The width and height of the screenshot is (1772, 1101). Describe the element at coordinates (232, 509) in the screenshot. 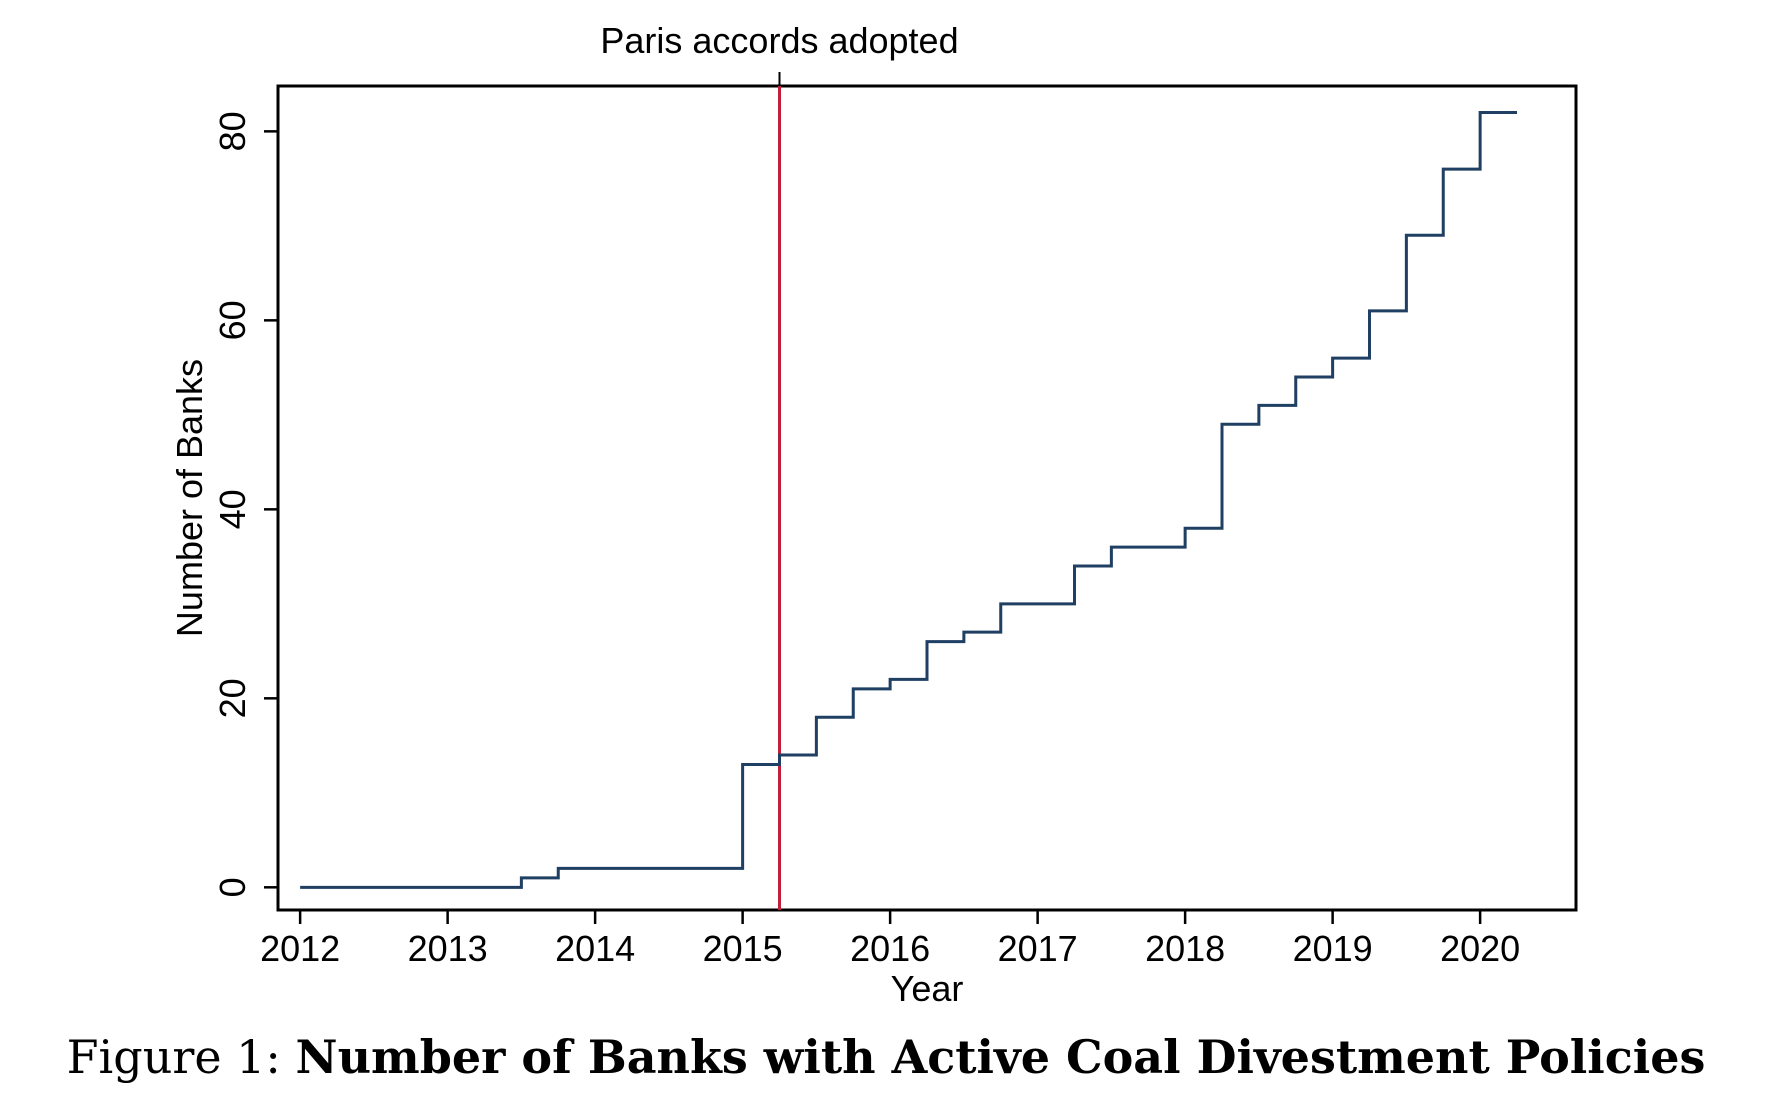

I see `y-tick-label: 40` at that location.